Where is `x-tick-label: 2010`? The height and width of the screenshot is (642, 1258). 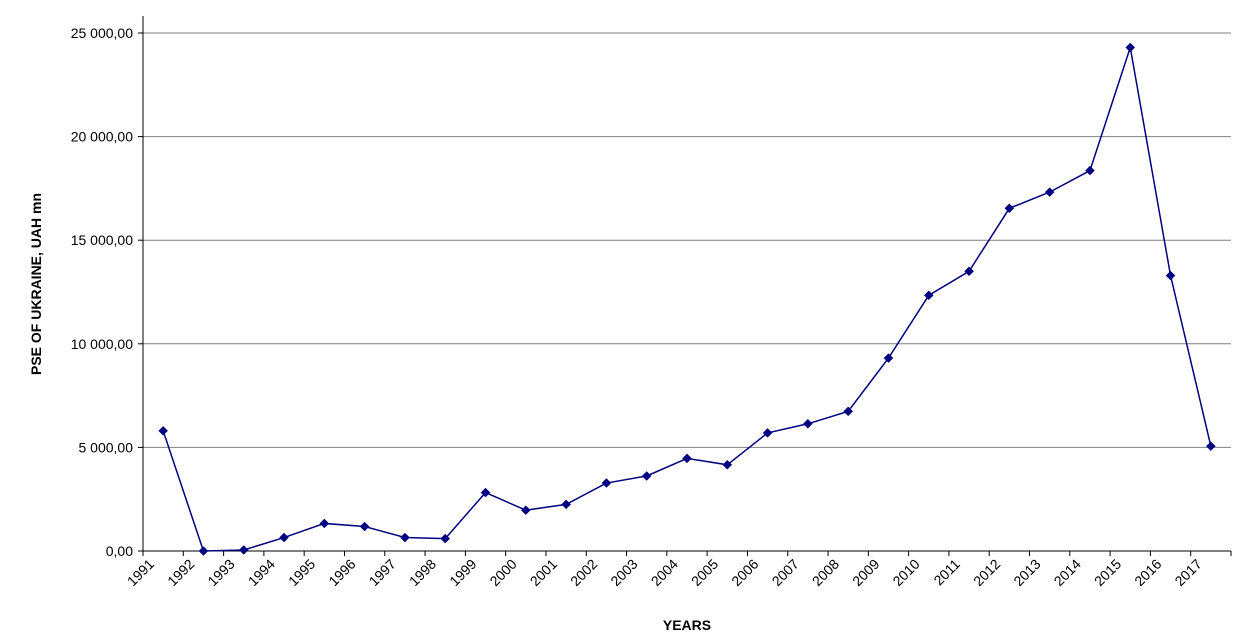 x-tick-label: 2010 is located at coordinates (905, 572).